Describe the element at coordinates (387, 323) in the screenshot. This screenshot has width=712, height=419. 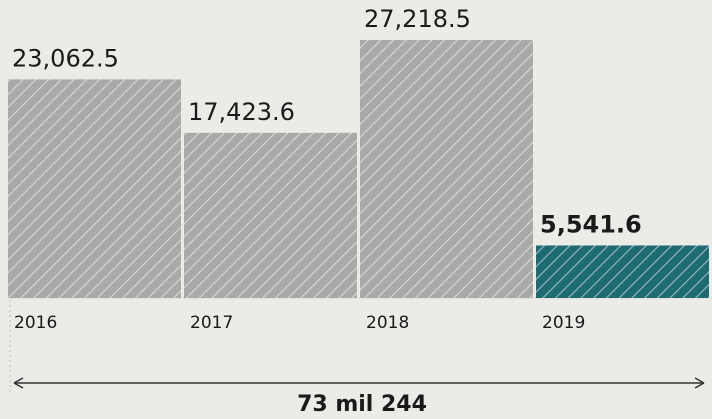
I see `x-tick-label: 2018` at that location.